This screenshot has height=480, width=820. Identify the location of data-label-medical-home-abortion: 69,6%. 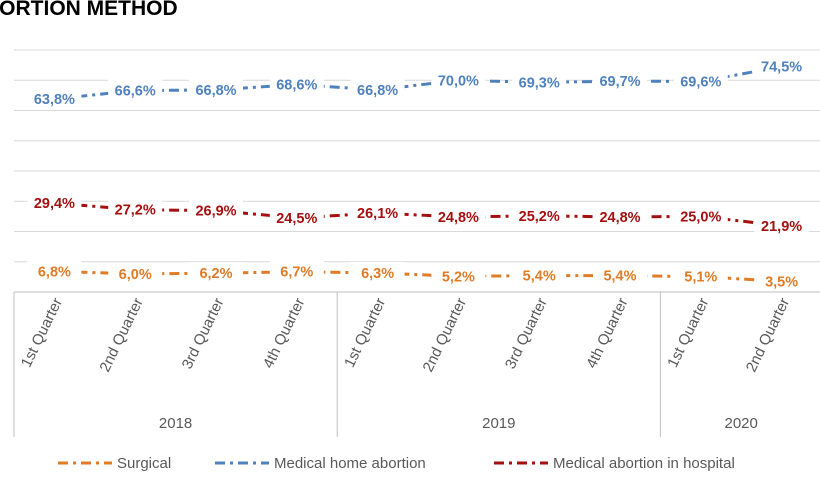
(700, 82).